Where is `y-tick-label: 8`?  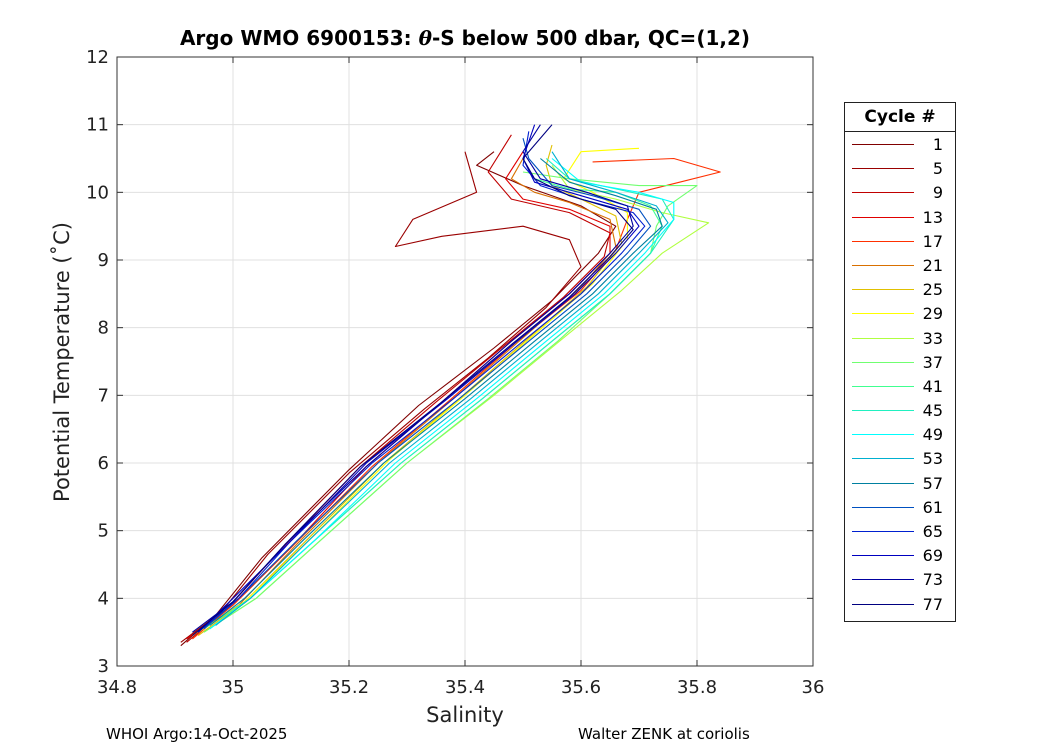 y-tick-label: 8 is located at coordinates (103, 328).